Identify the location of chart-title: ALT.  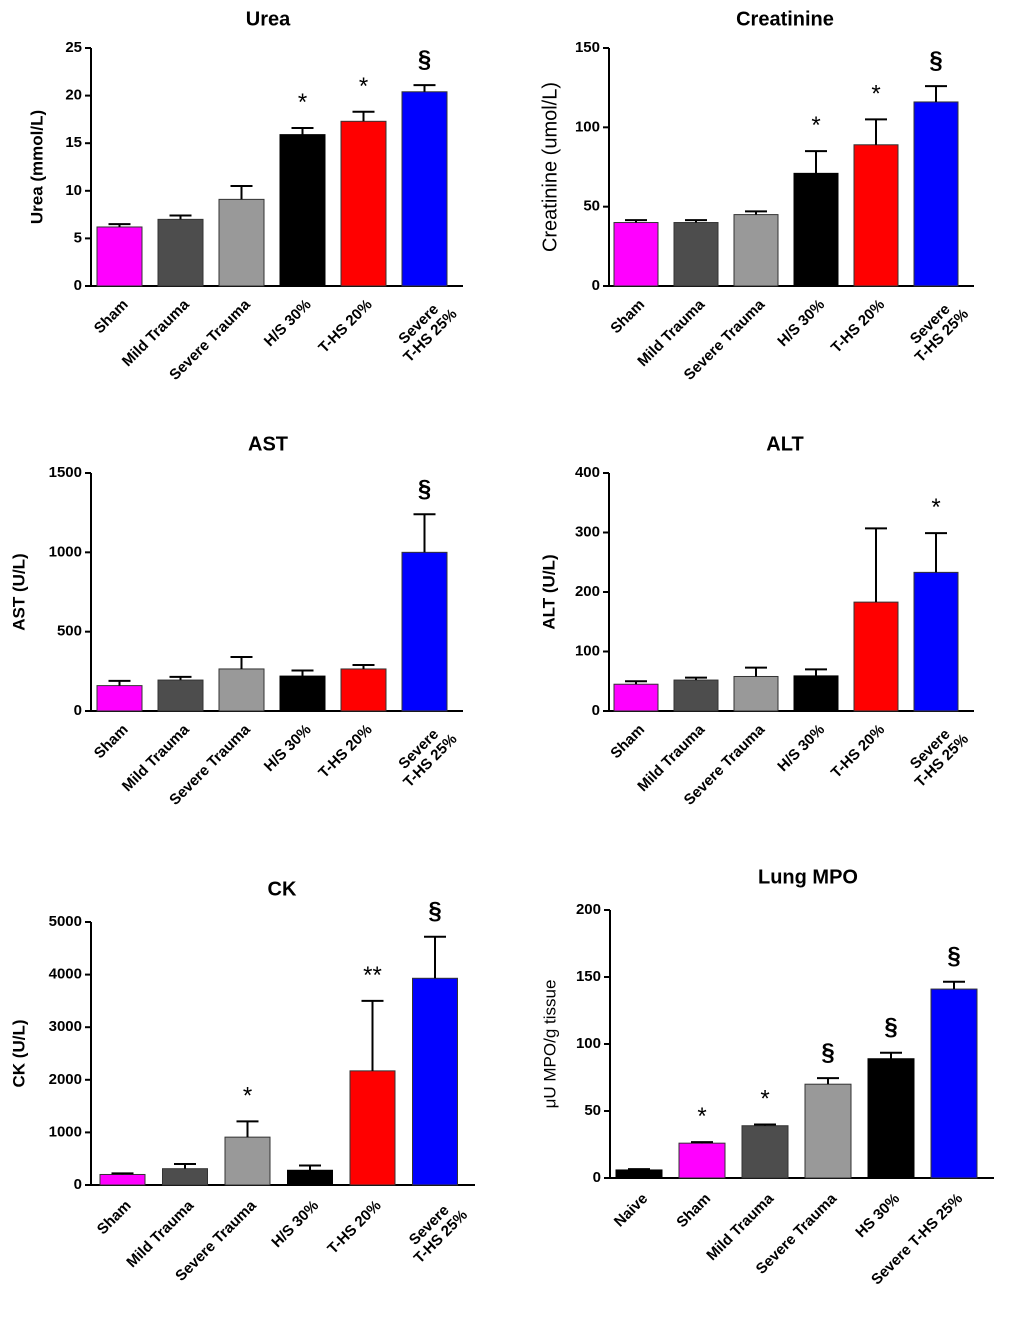
(784, 444).